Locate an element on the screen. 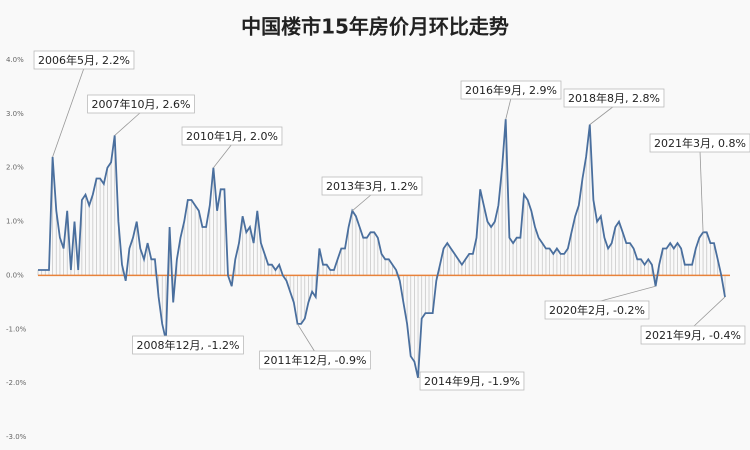 The height and width of the screenshot is (450, 750). annotation: 2020年2月, -0.2% is located at coordinates (597, 310).